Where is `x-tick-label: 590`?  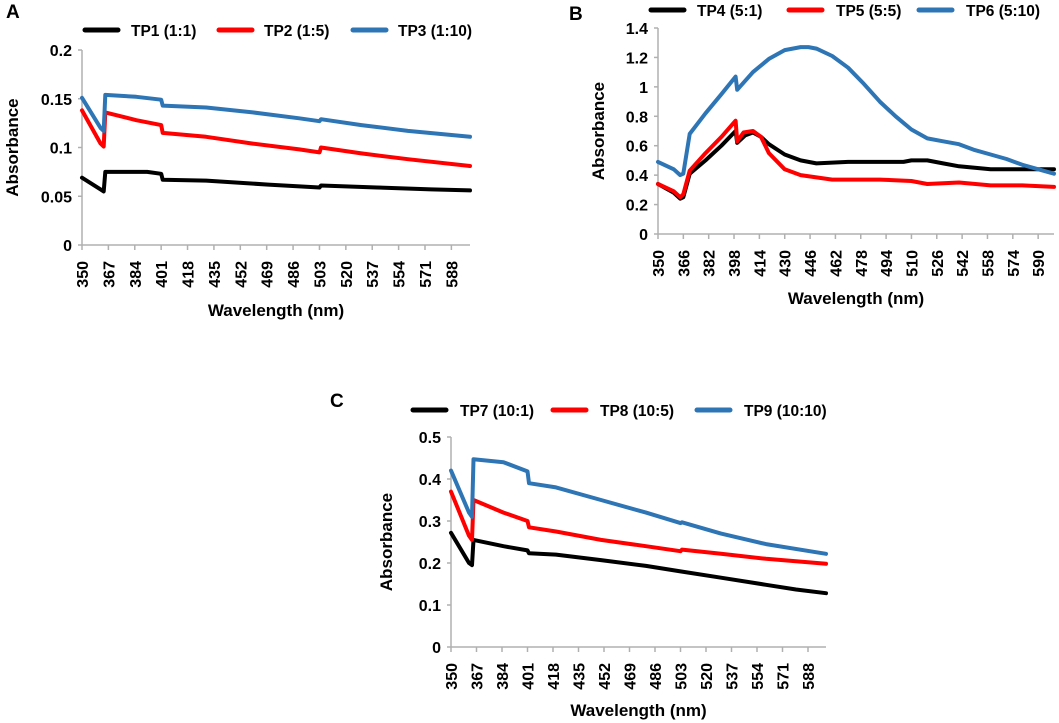 x-tick-label: 590 is located at coordinates (1039, 263).